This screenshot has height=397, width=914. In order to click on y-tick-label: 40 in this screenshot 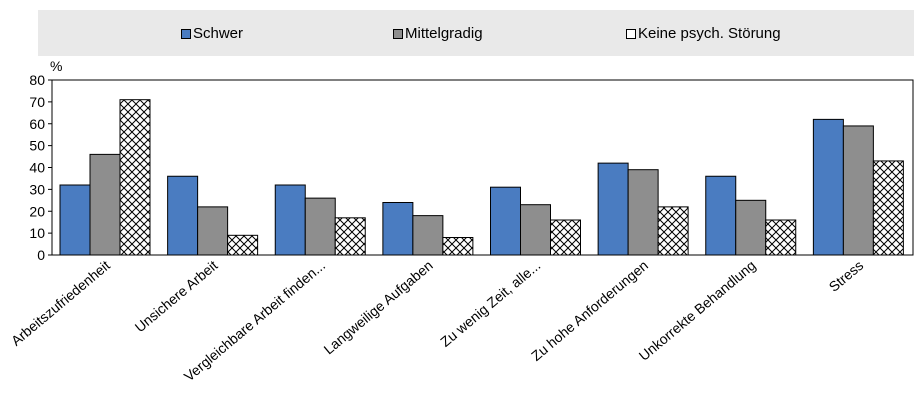, I will do `click(37, 168)`.